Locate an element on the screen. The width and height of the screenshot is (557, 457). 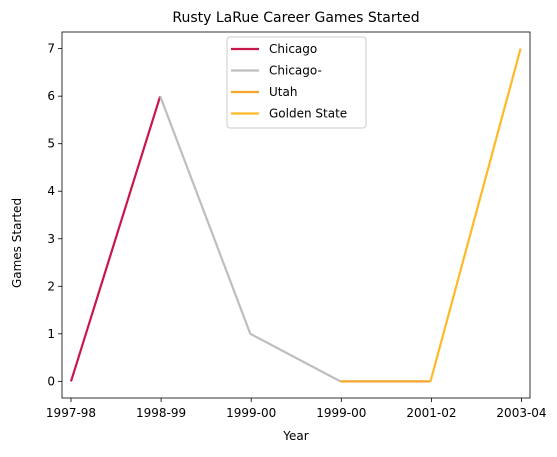
x-axis-label: Year is located at coordinates (295, 436).